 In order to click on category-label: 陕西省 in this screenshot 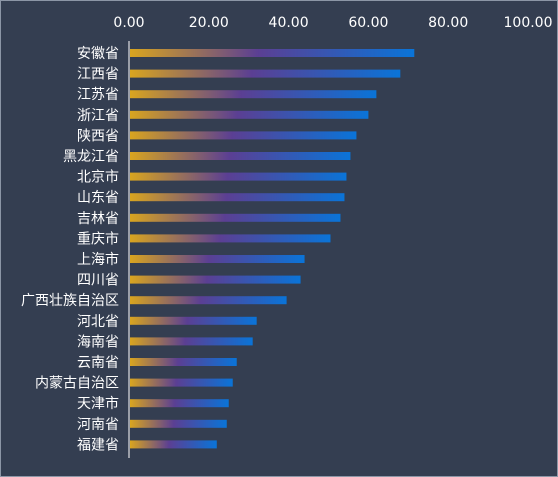, I will do `click(98, 136)`.